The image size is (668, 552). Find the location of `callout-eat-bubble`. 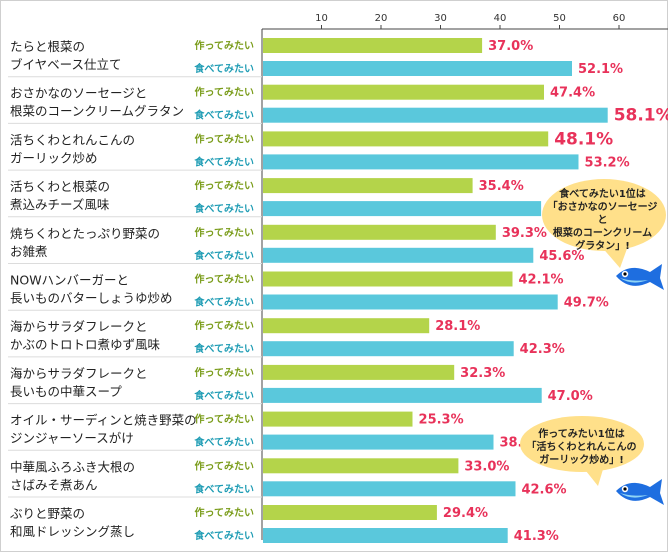

callout-eat-bubble is located at coordinates (604, 215).